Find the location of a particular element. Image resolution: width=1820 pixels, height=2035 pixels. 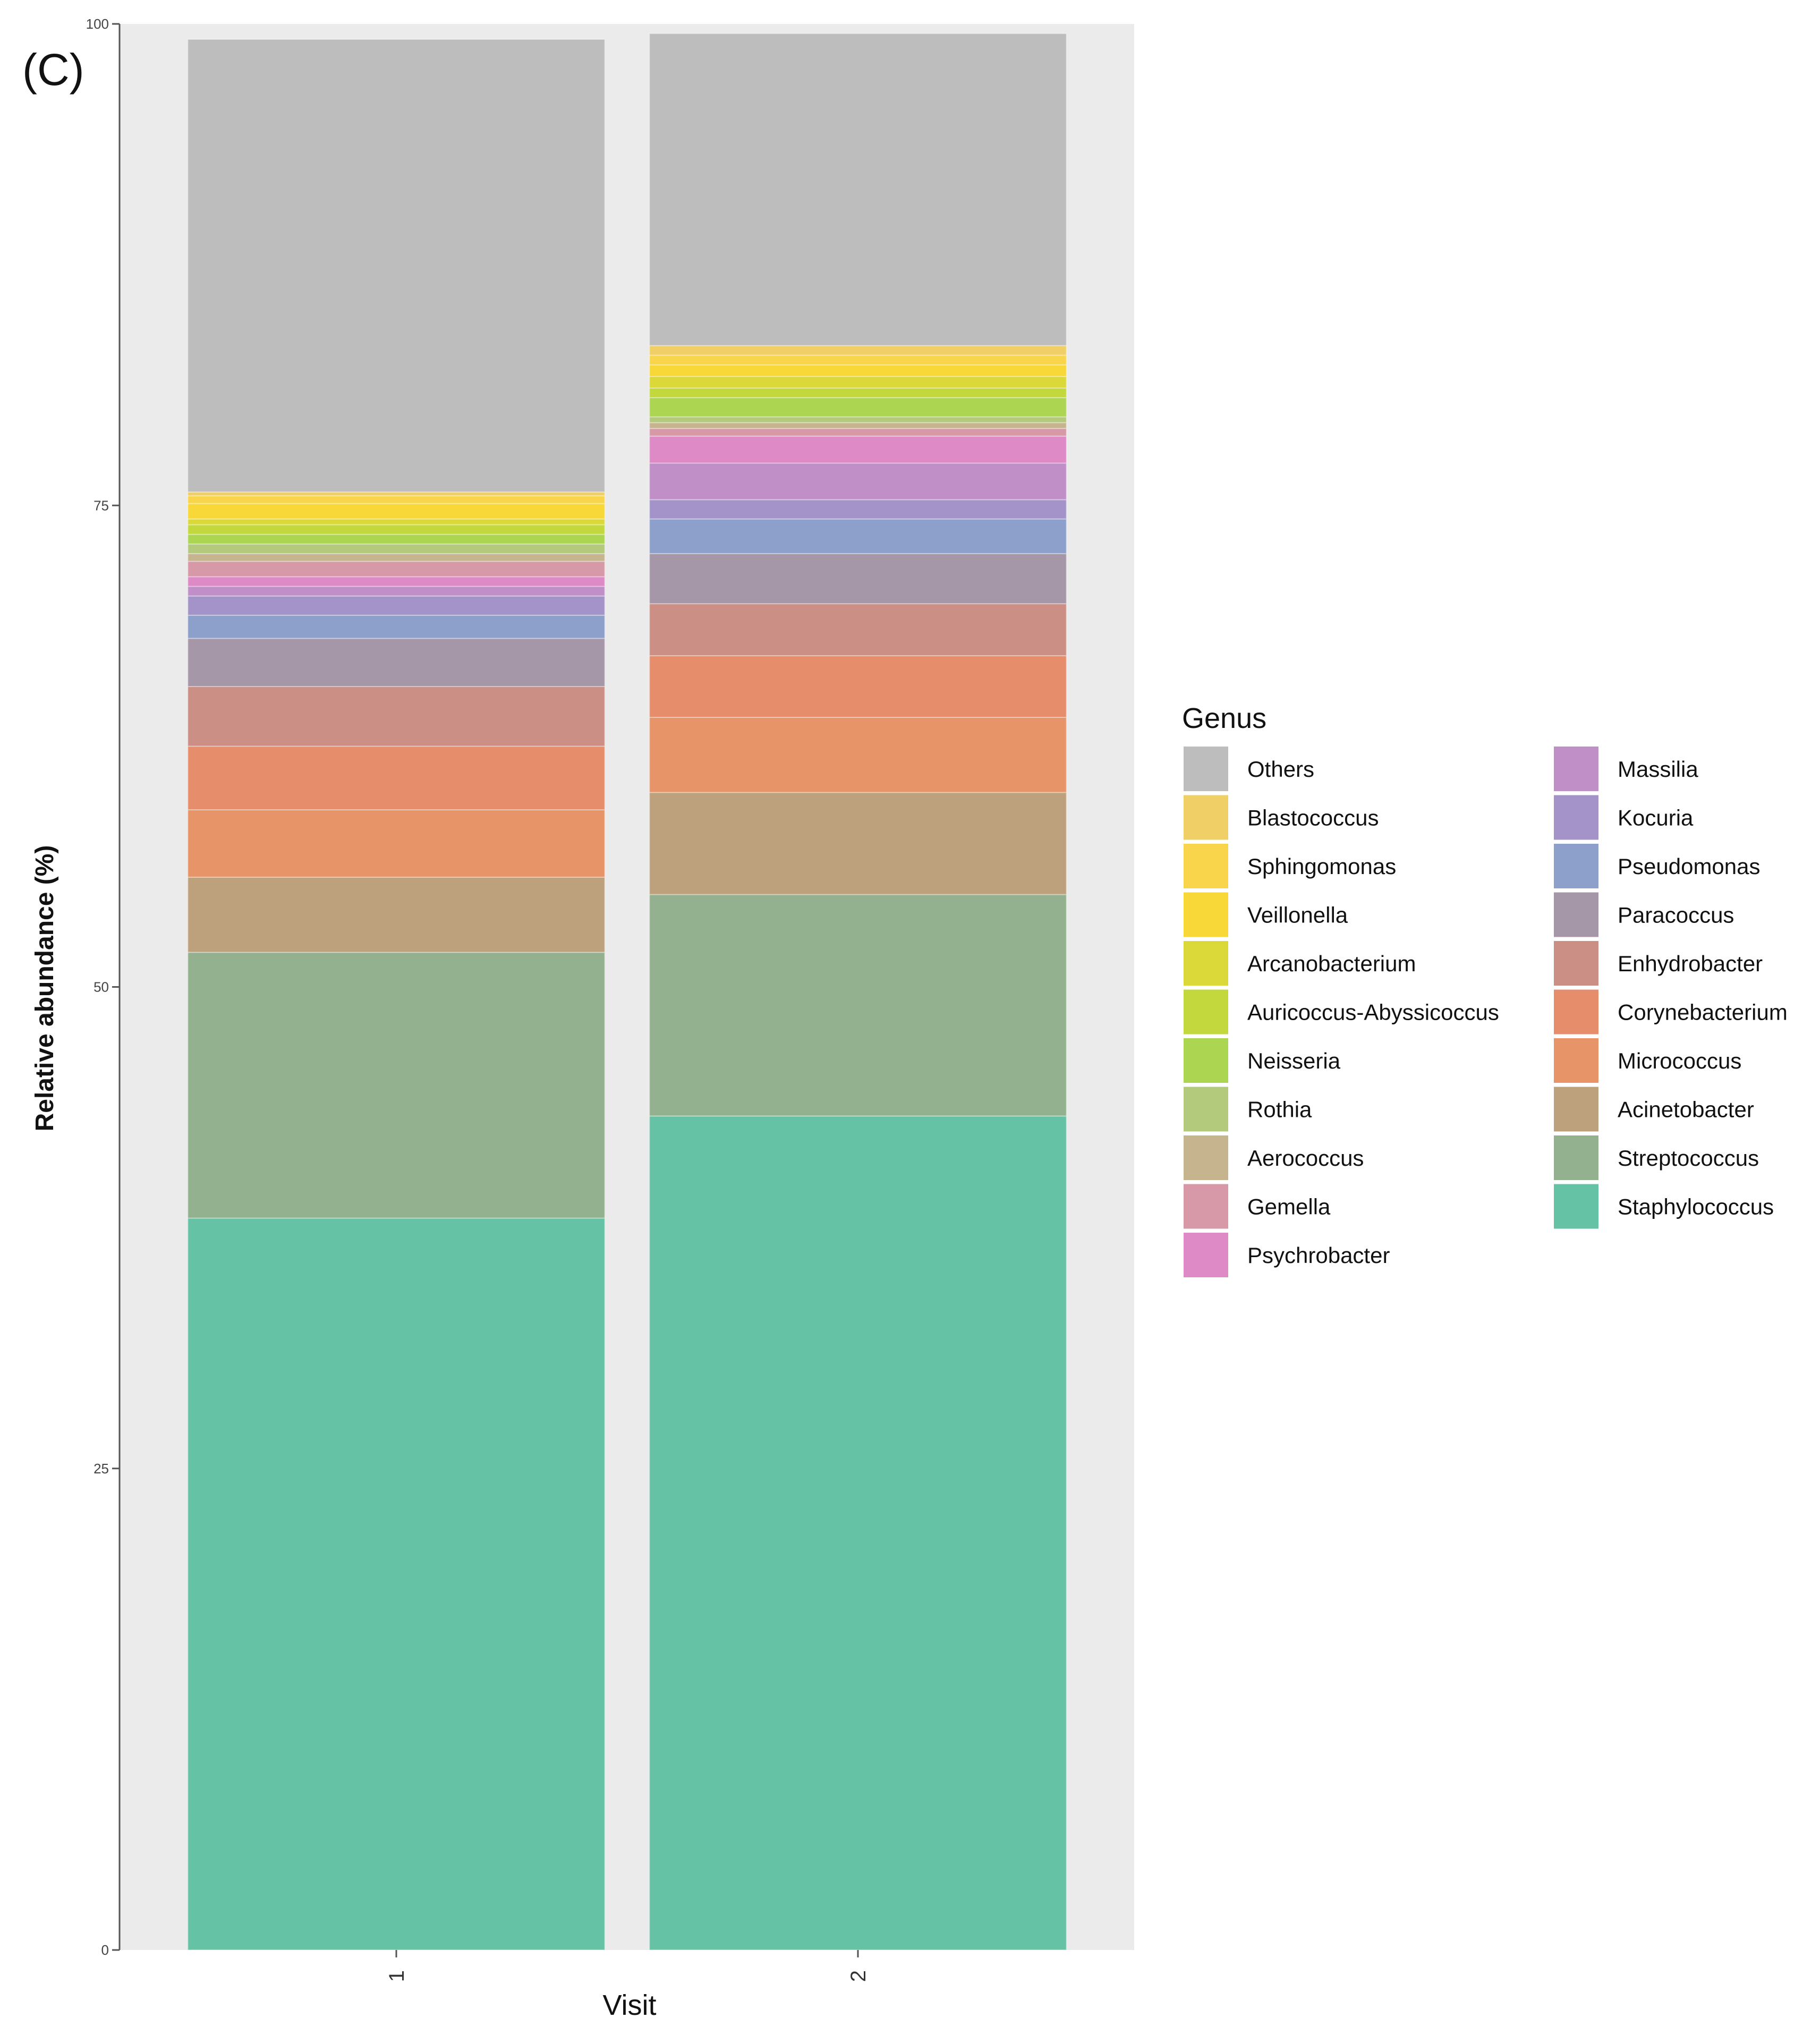

legend-item: Acinetobacter is located at coordinates (1654, 1109).